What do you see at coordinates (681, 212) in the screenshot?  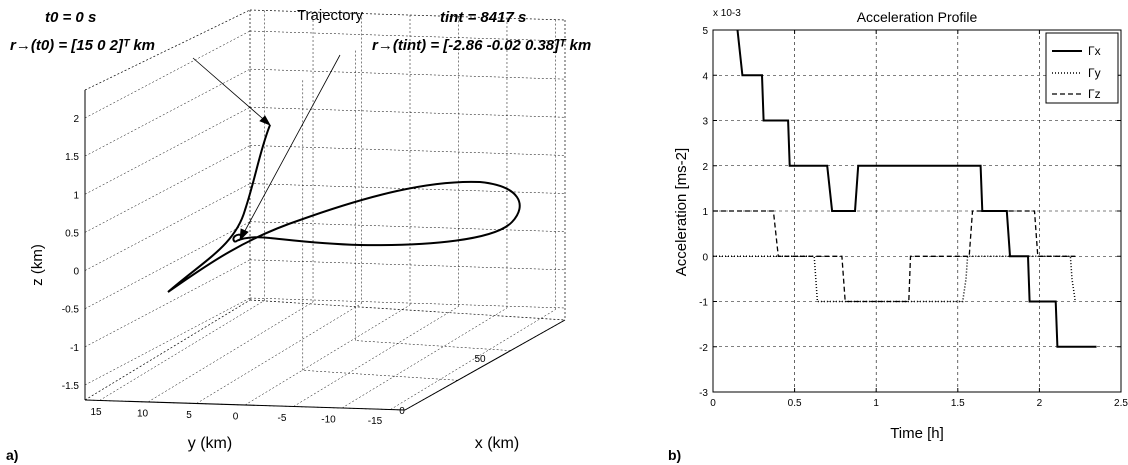 I see `acceleration-axis-label: Acceleration [ms-2]` at bounding box center [681, 212].